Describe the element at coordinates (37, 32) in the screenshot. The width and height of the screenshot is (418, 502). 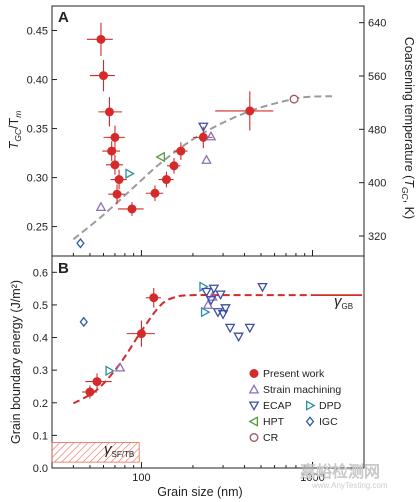
I see `panel-a-ytick-label-4: 0.45` at that location.